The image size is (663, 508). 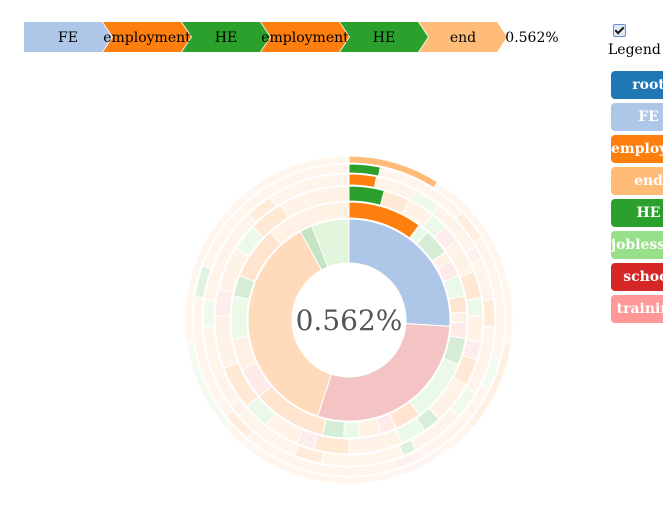 What do you see at coordinates (637, 309) in the screenshot?
I see `legend-item-training: training` at bounding box center [637, 309].